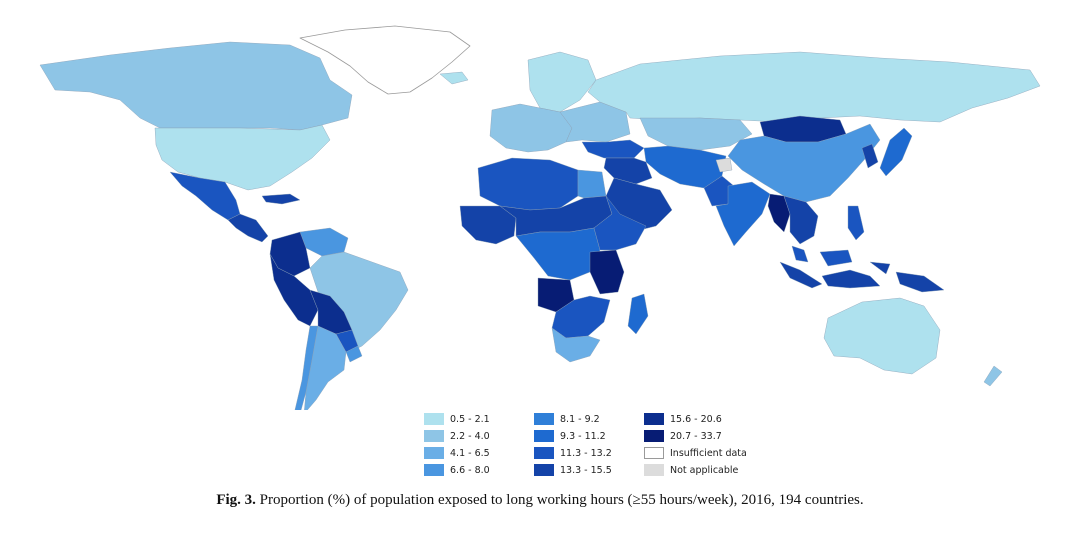 The image size is (1080, 536). I want to click on region-north-africa, so click(528, 184).